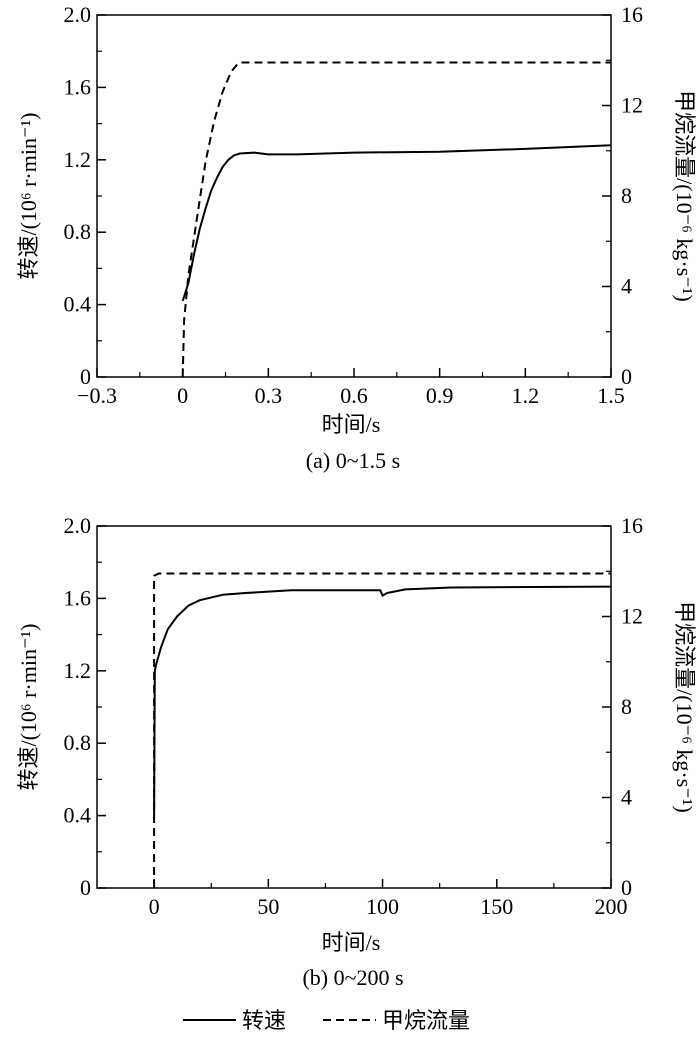 The height and width of the screenshot is (1038, 700). Describe the element at coordinates (526, 395) in the screenshot. I see `x-tick-label: 1.2` at that location.